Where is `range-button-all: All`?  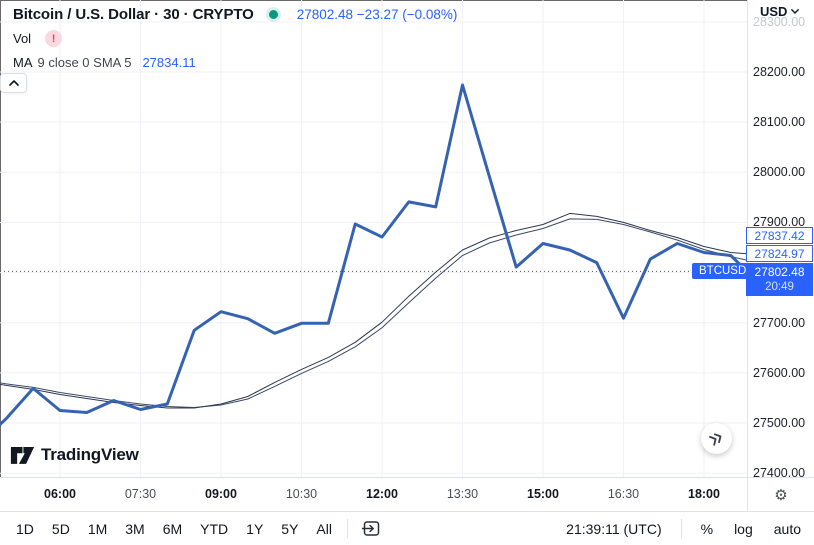
range-button-all: All is located at coordinates (324, 528).